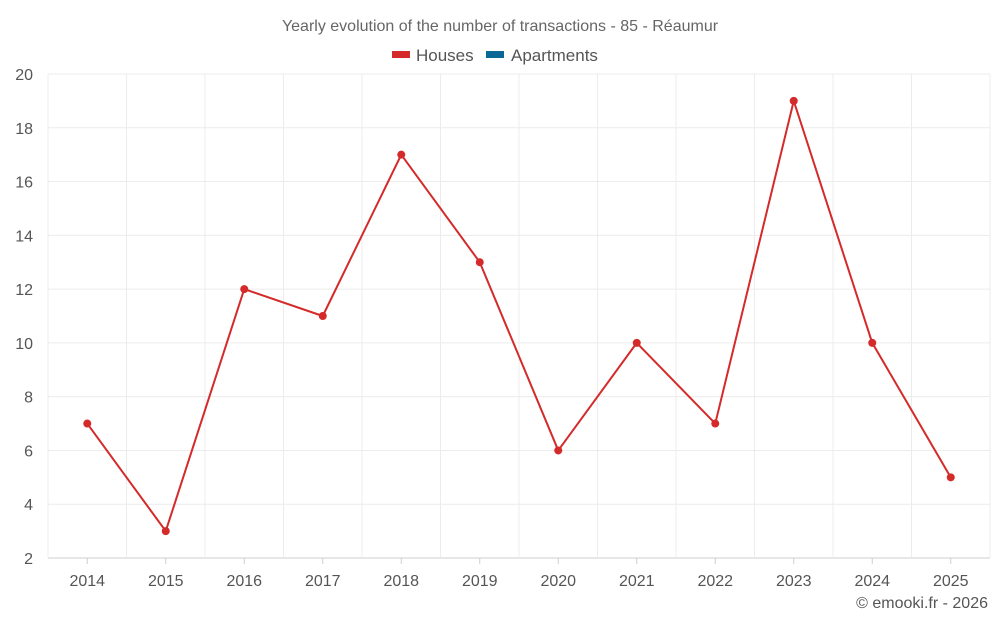  Describe the element at coordinates (322, 316) in the screenshot. I see `data-point-houses-2017` at that location.